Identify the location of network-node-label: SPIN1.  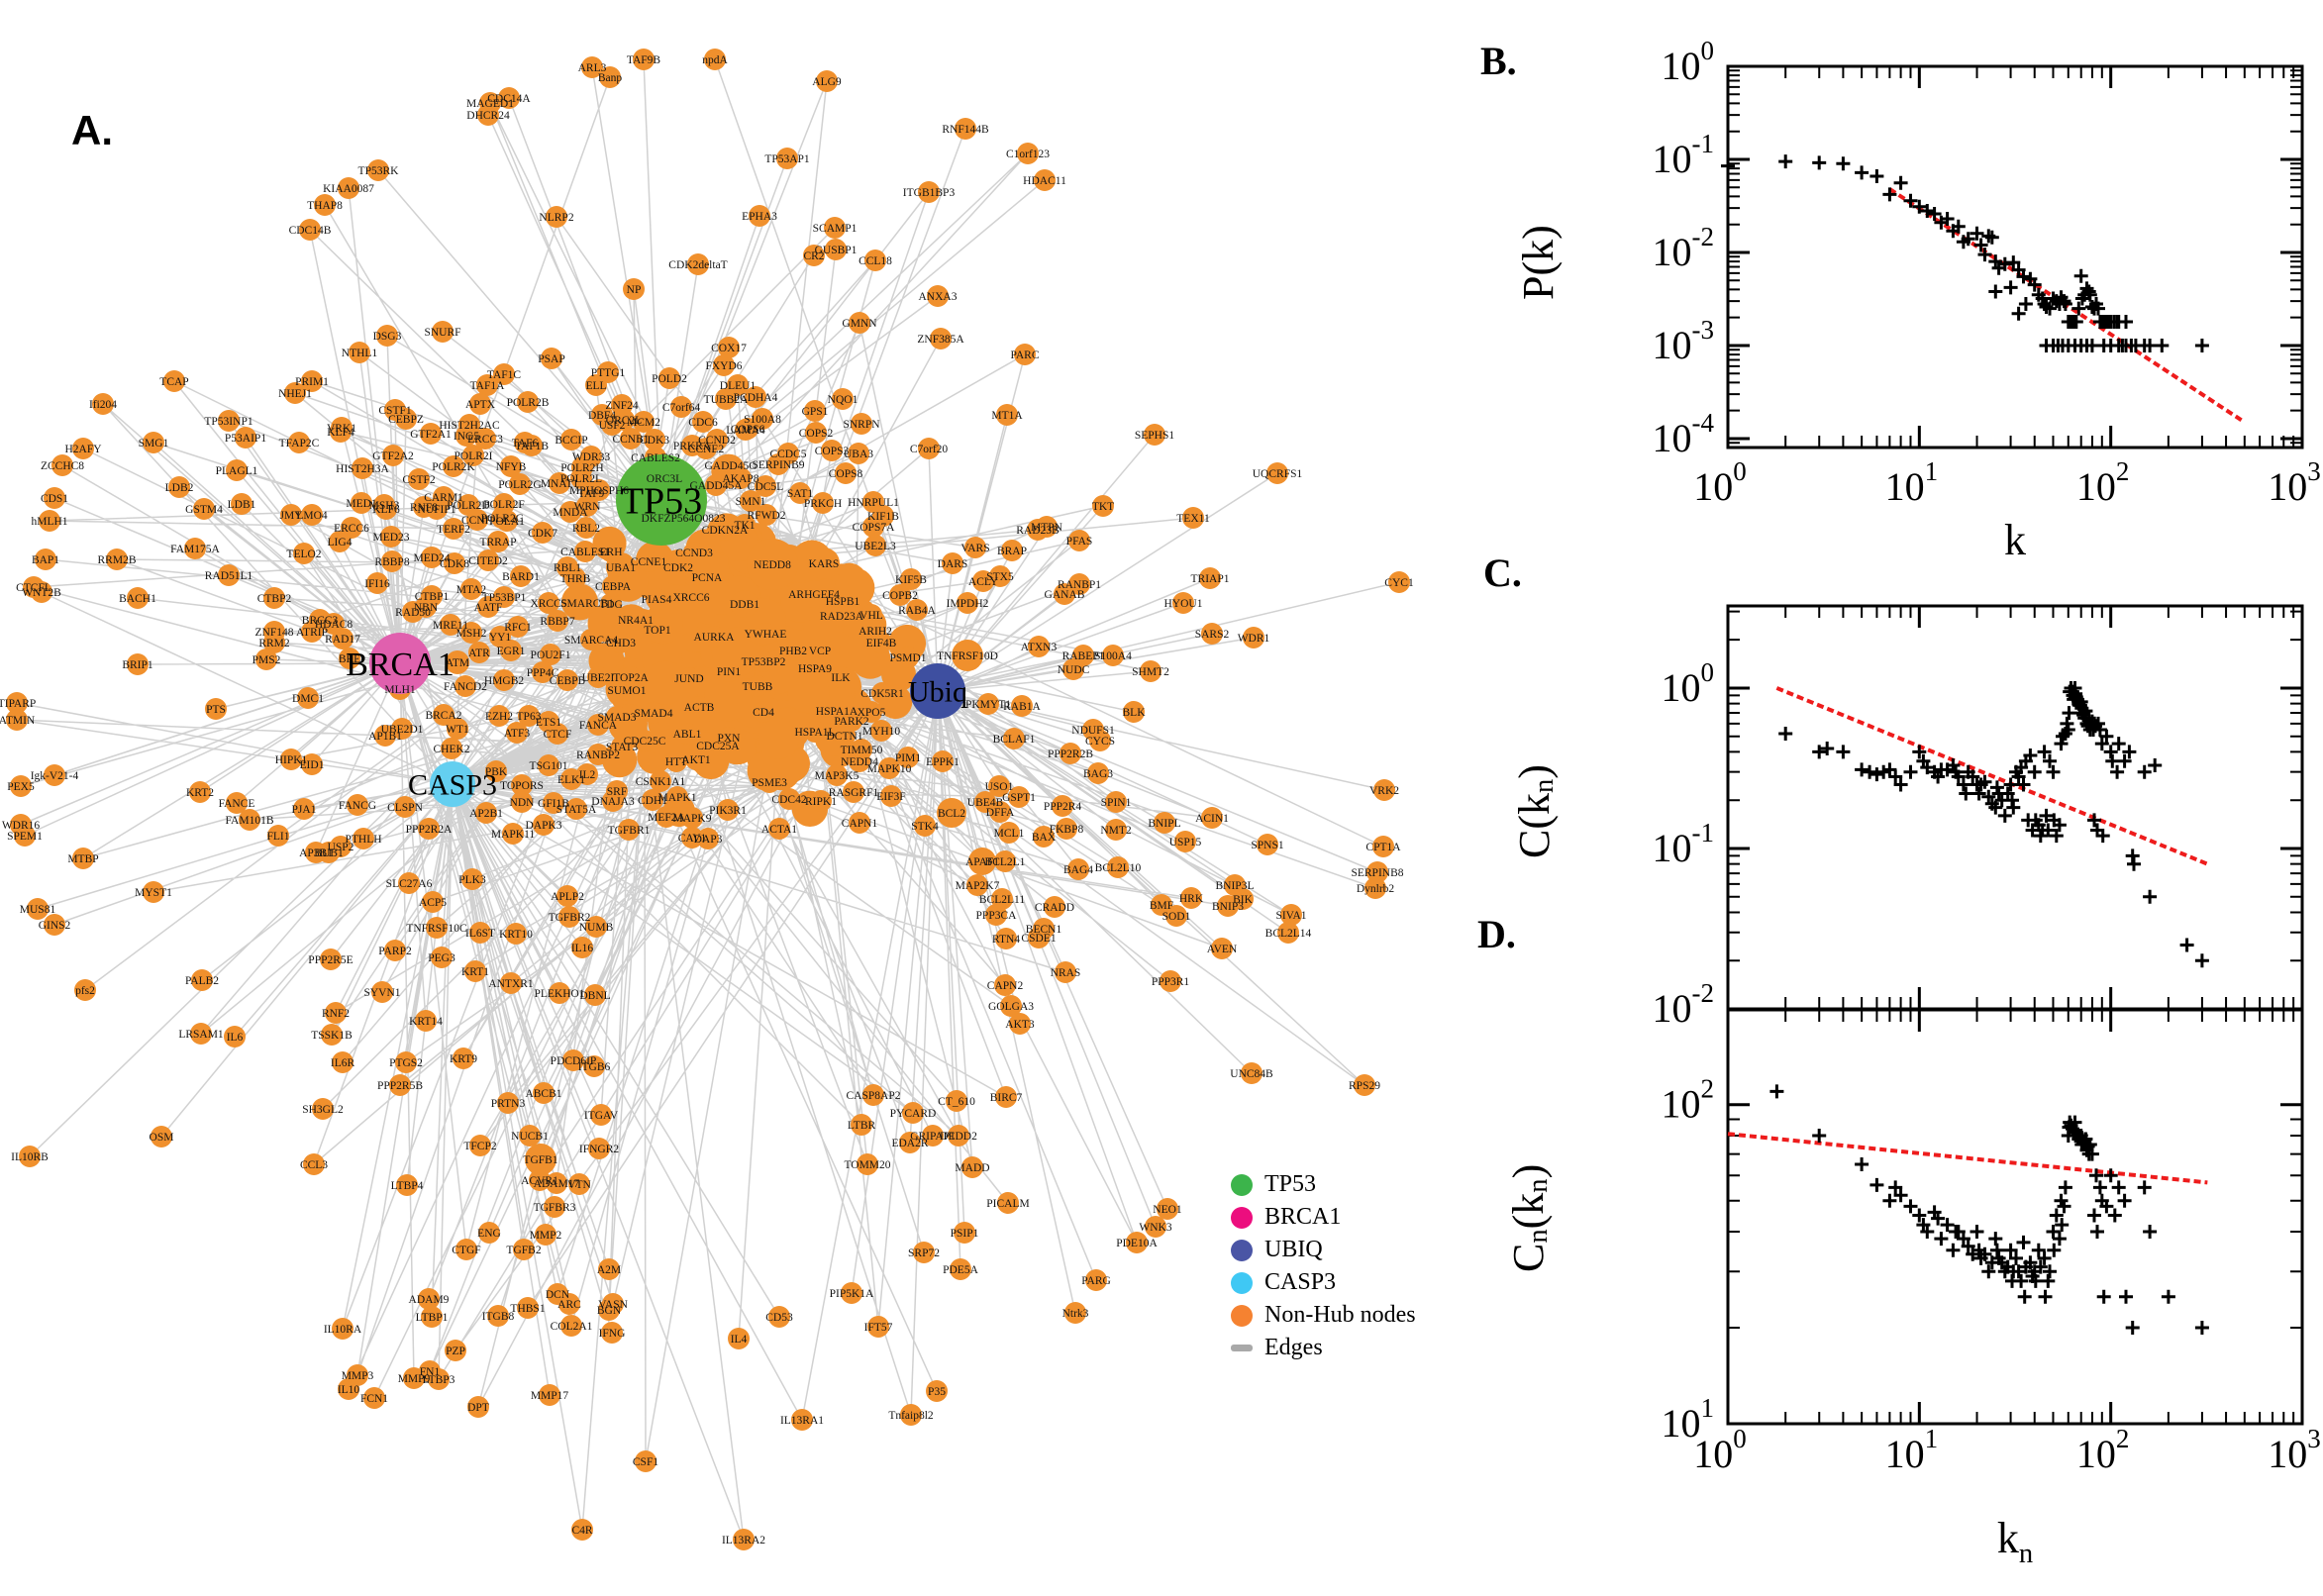
(1116, 803).